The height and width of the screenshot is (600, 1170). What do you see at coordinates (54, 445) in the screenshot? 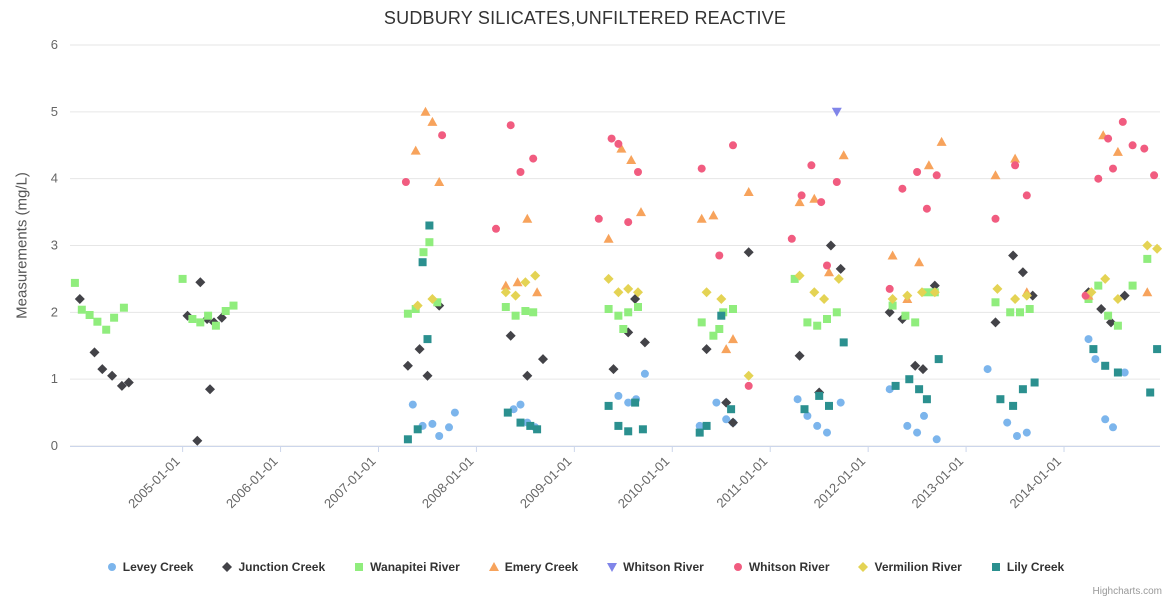
I see `y-tick-label: 0` at bounding box center [54, 445].